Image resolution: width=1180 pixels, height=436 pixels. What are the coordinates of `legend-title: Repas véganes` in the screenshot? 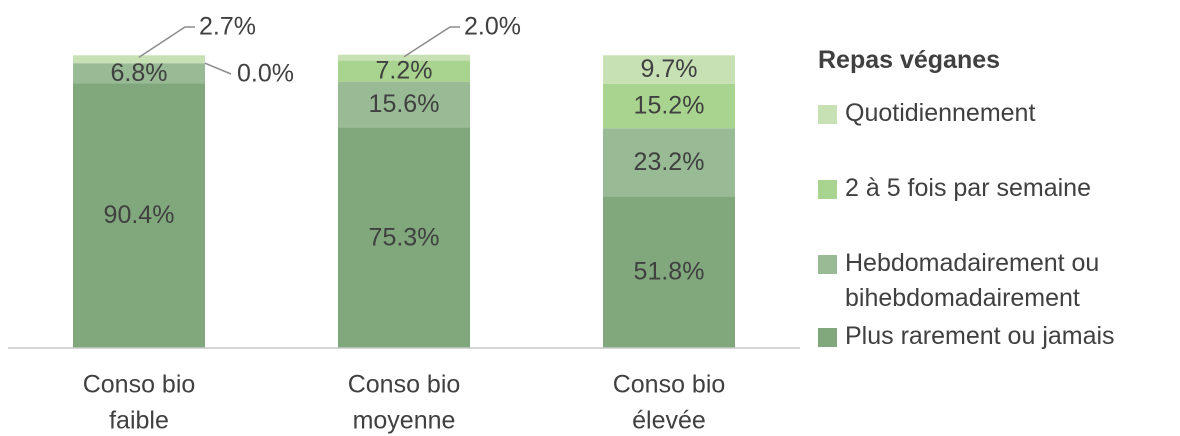 It's located at (909, 60).